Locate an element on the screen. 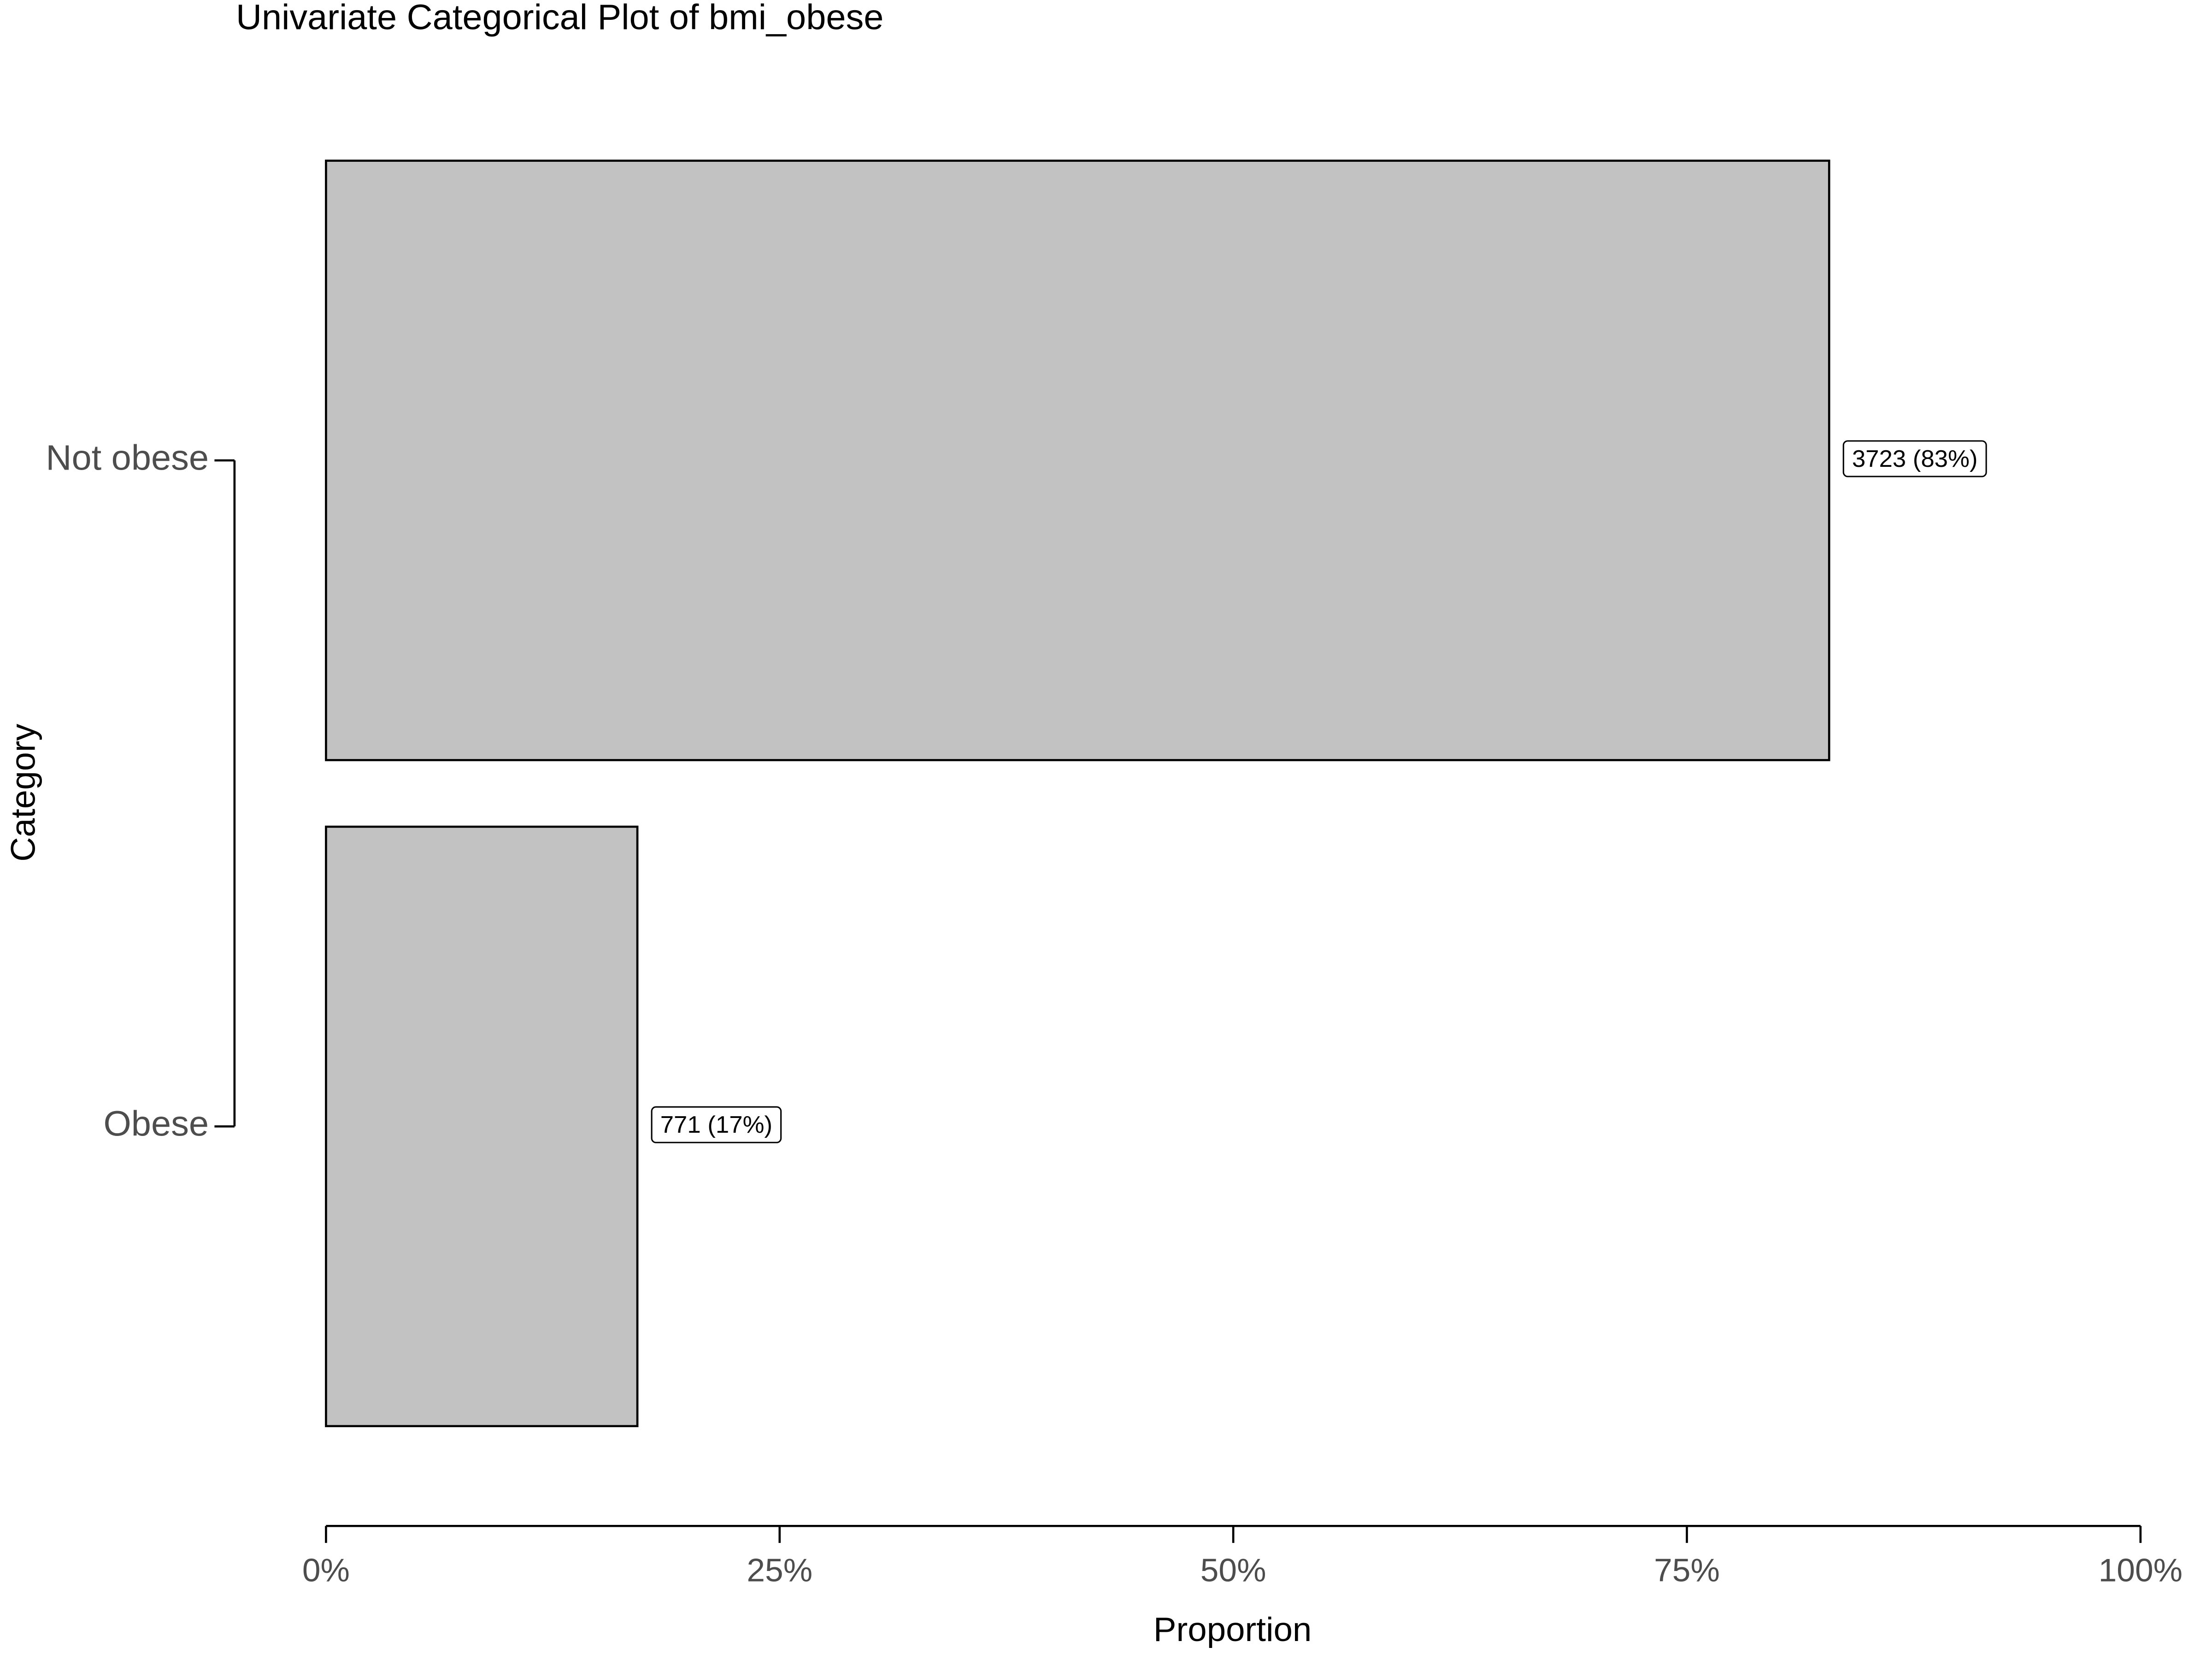  value-label: 771 (17%) is located at coordinates (716, 1124).